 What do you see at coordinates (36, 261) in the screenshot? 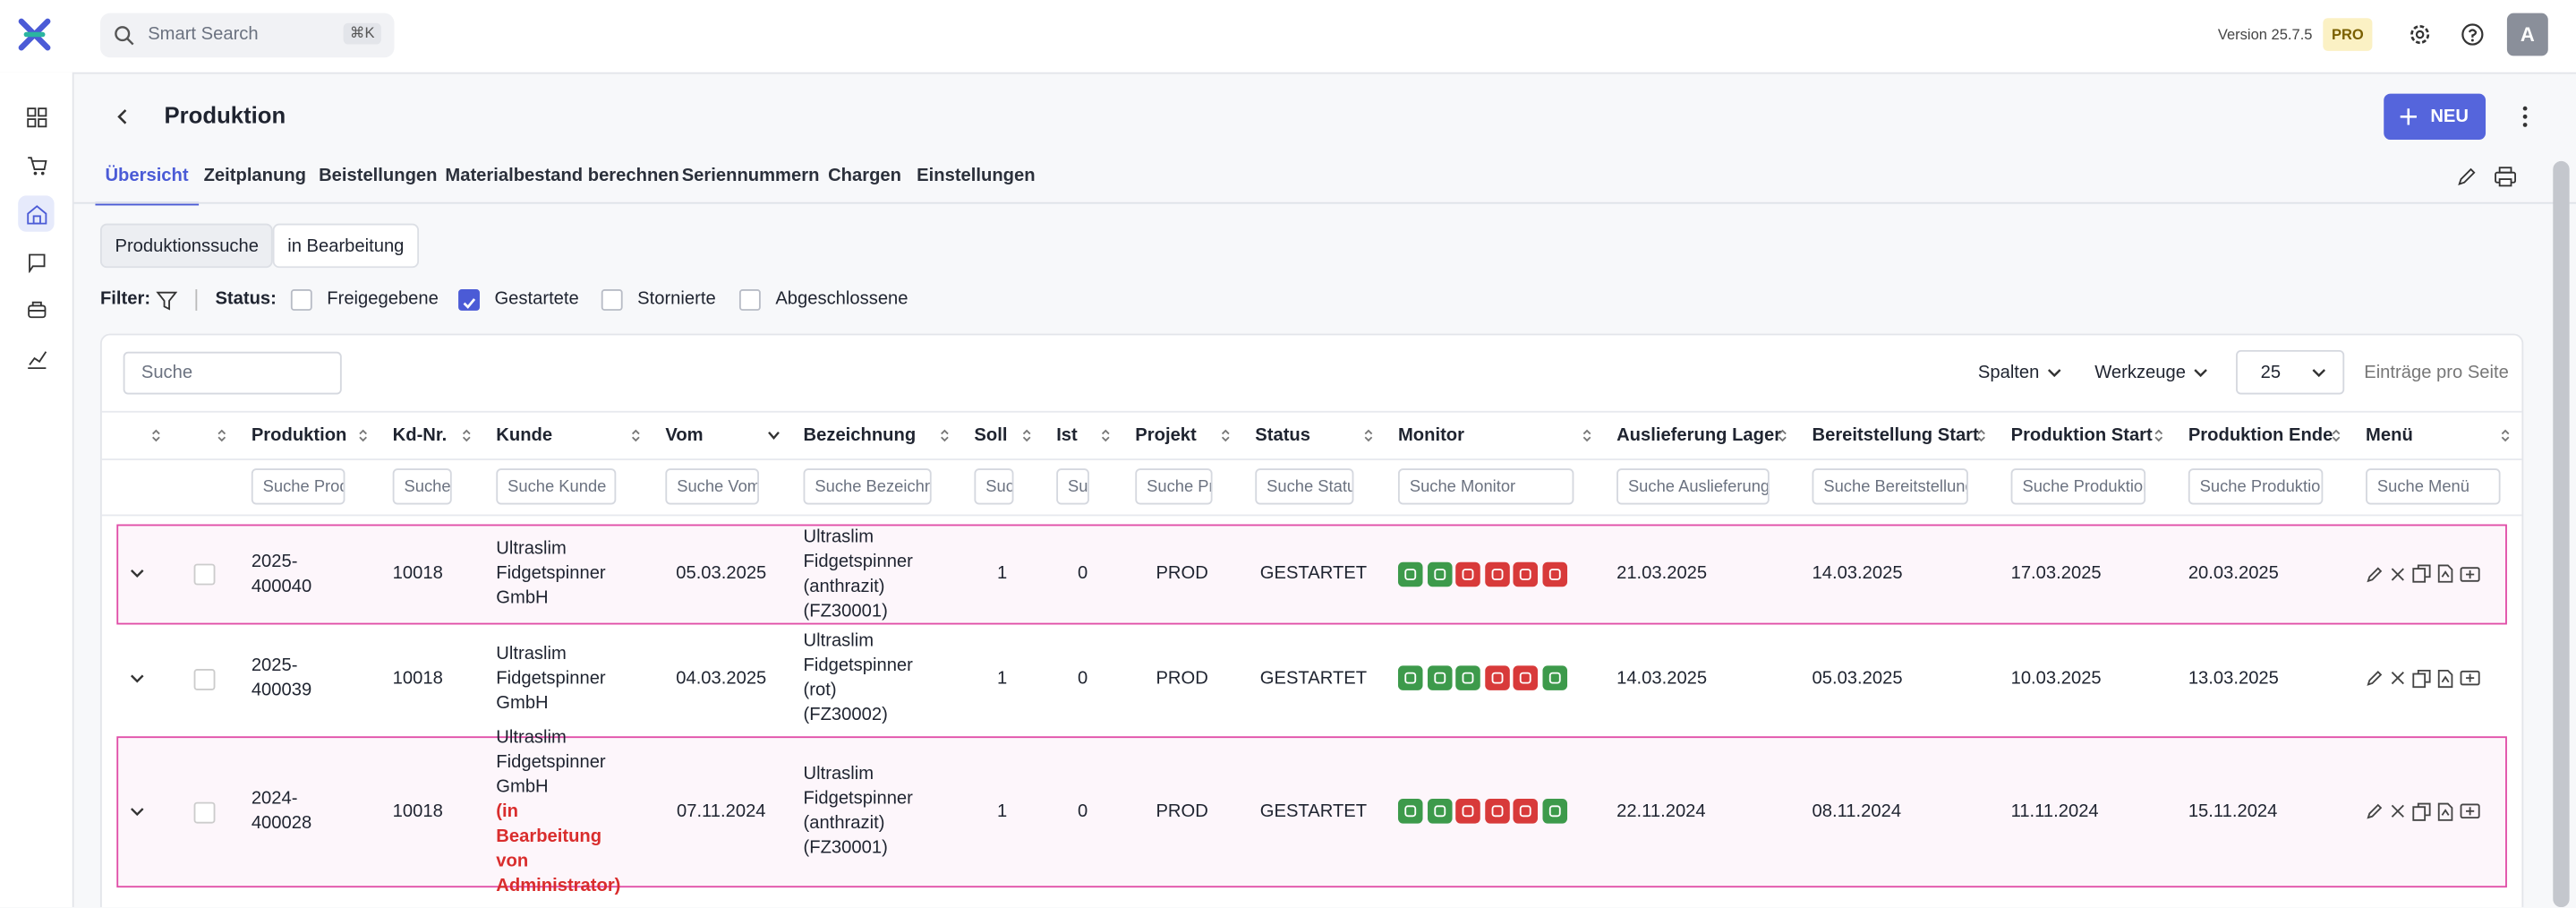
I see `nav-purchase` at bounding box center [36, 261].